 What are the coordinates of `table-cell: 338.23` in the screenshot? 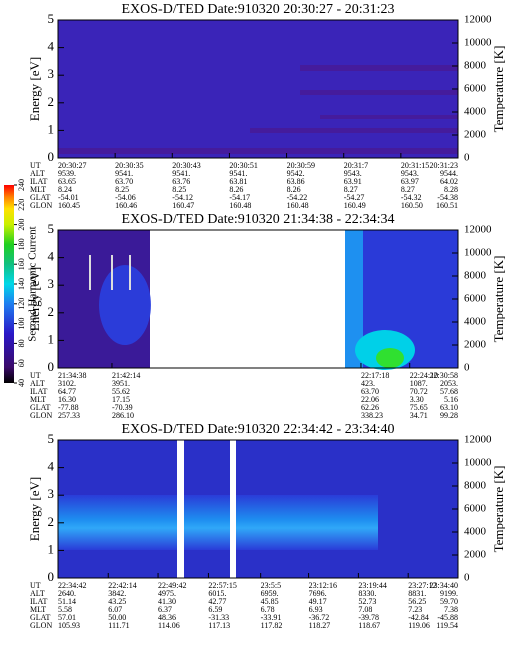 It's located at (372, 415).